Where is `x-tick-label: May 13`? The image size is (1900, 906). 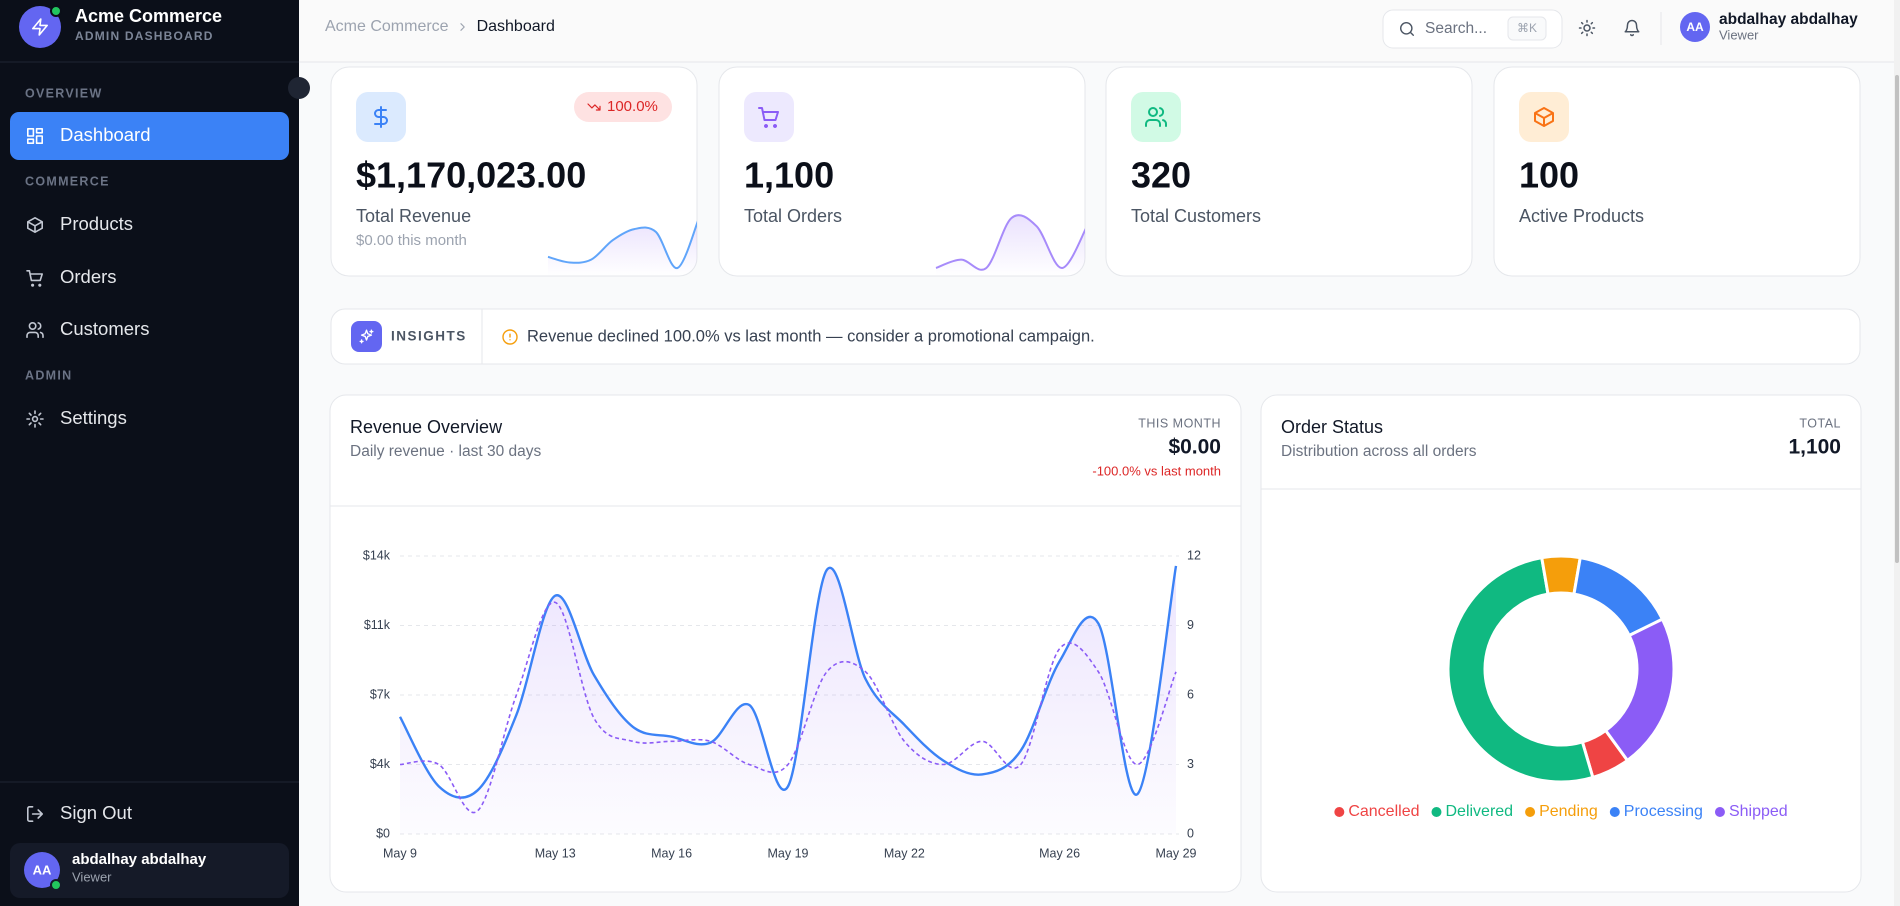
x-tick-label: May 13 is located at coordinates (555, 853).